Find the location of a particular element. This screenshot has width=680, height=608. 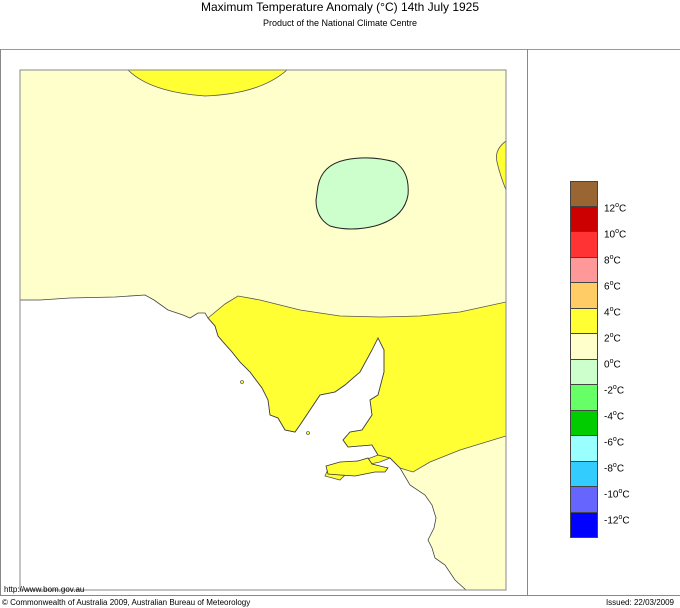

legend-label: 8oC is located at coordinates (612, 260).